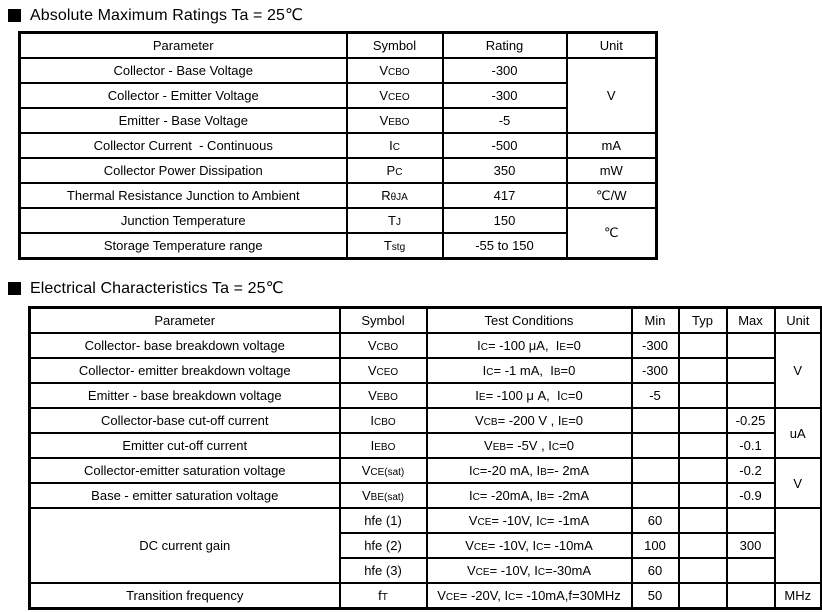 The image size is (822, 612). What do you see at coordinates (184, 395) in the screenshot?
I see `parameter-cell: Emitter - base breakdown voltage` at bounding box center [184, 395].